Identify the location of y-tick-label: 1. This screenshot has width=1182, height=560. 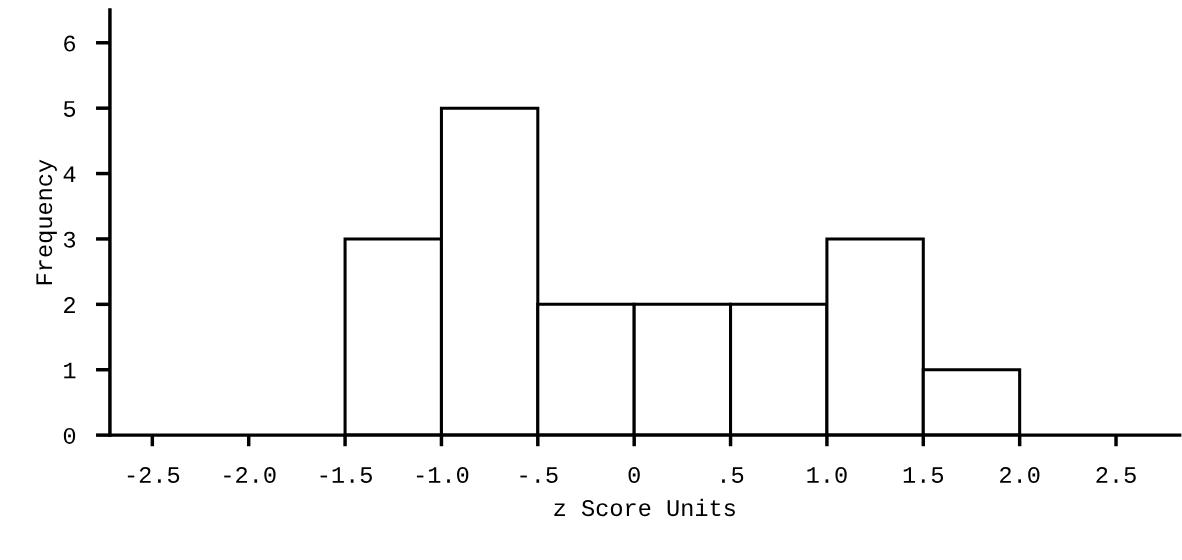
(70, 370).